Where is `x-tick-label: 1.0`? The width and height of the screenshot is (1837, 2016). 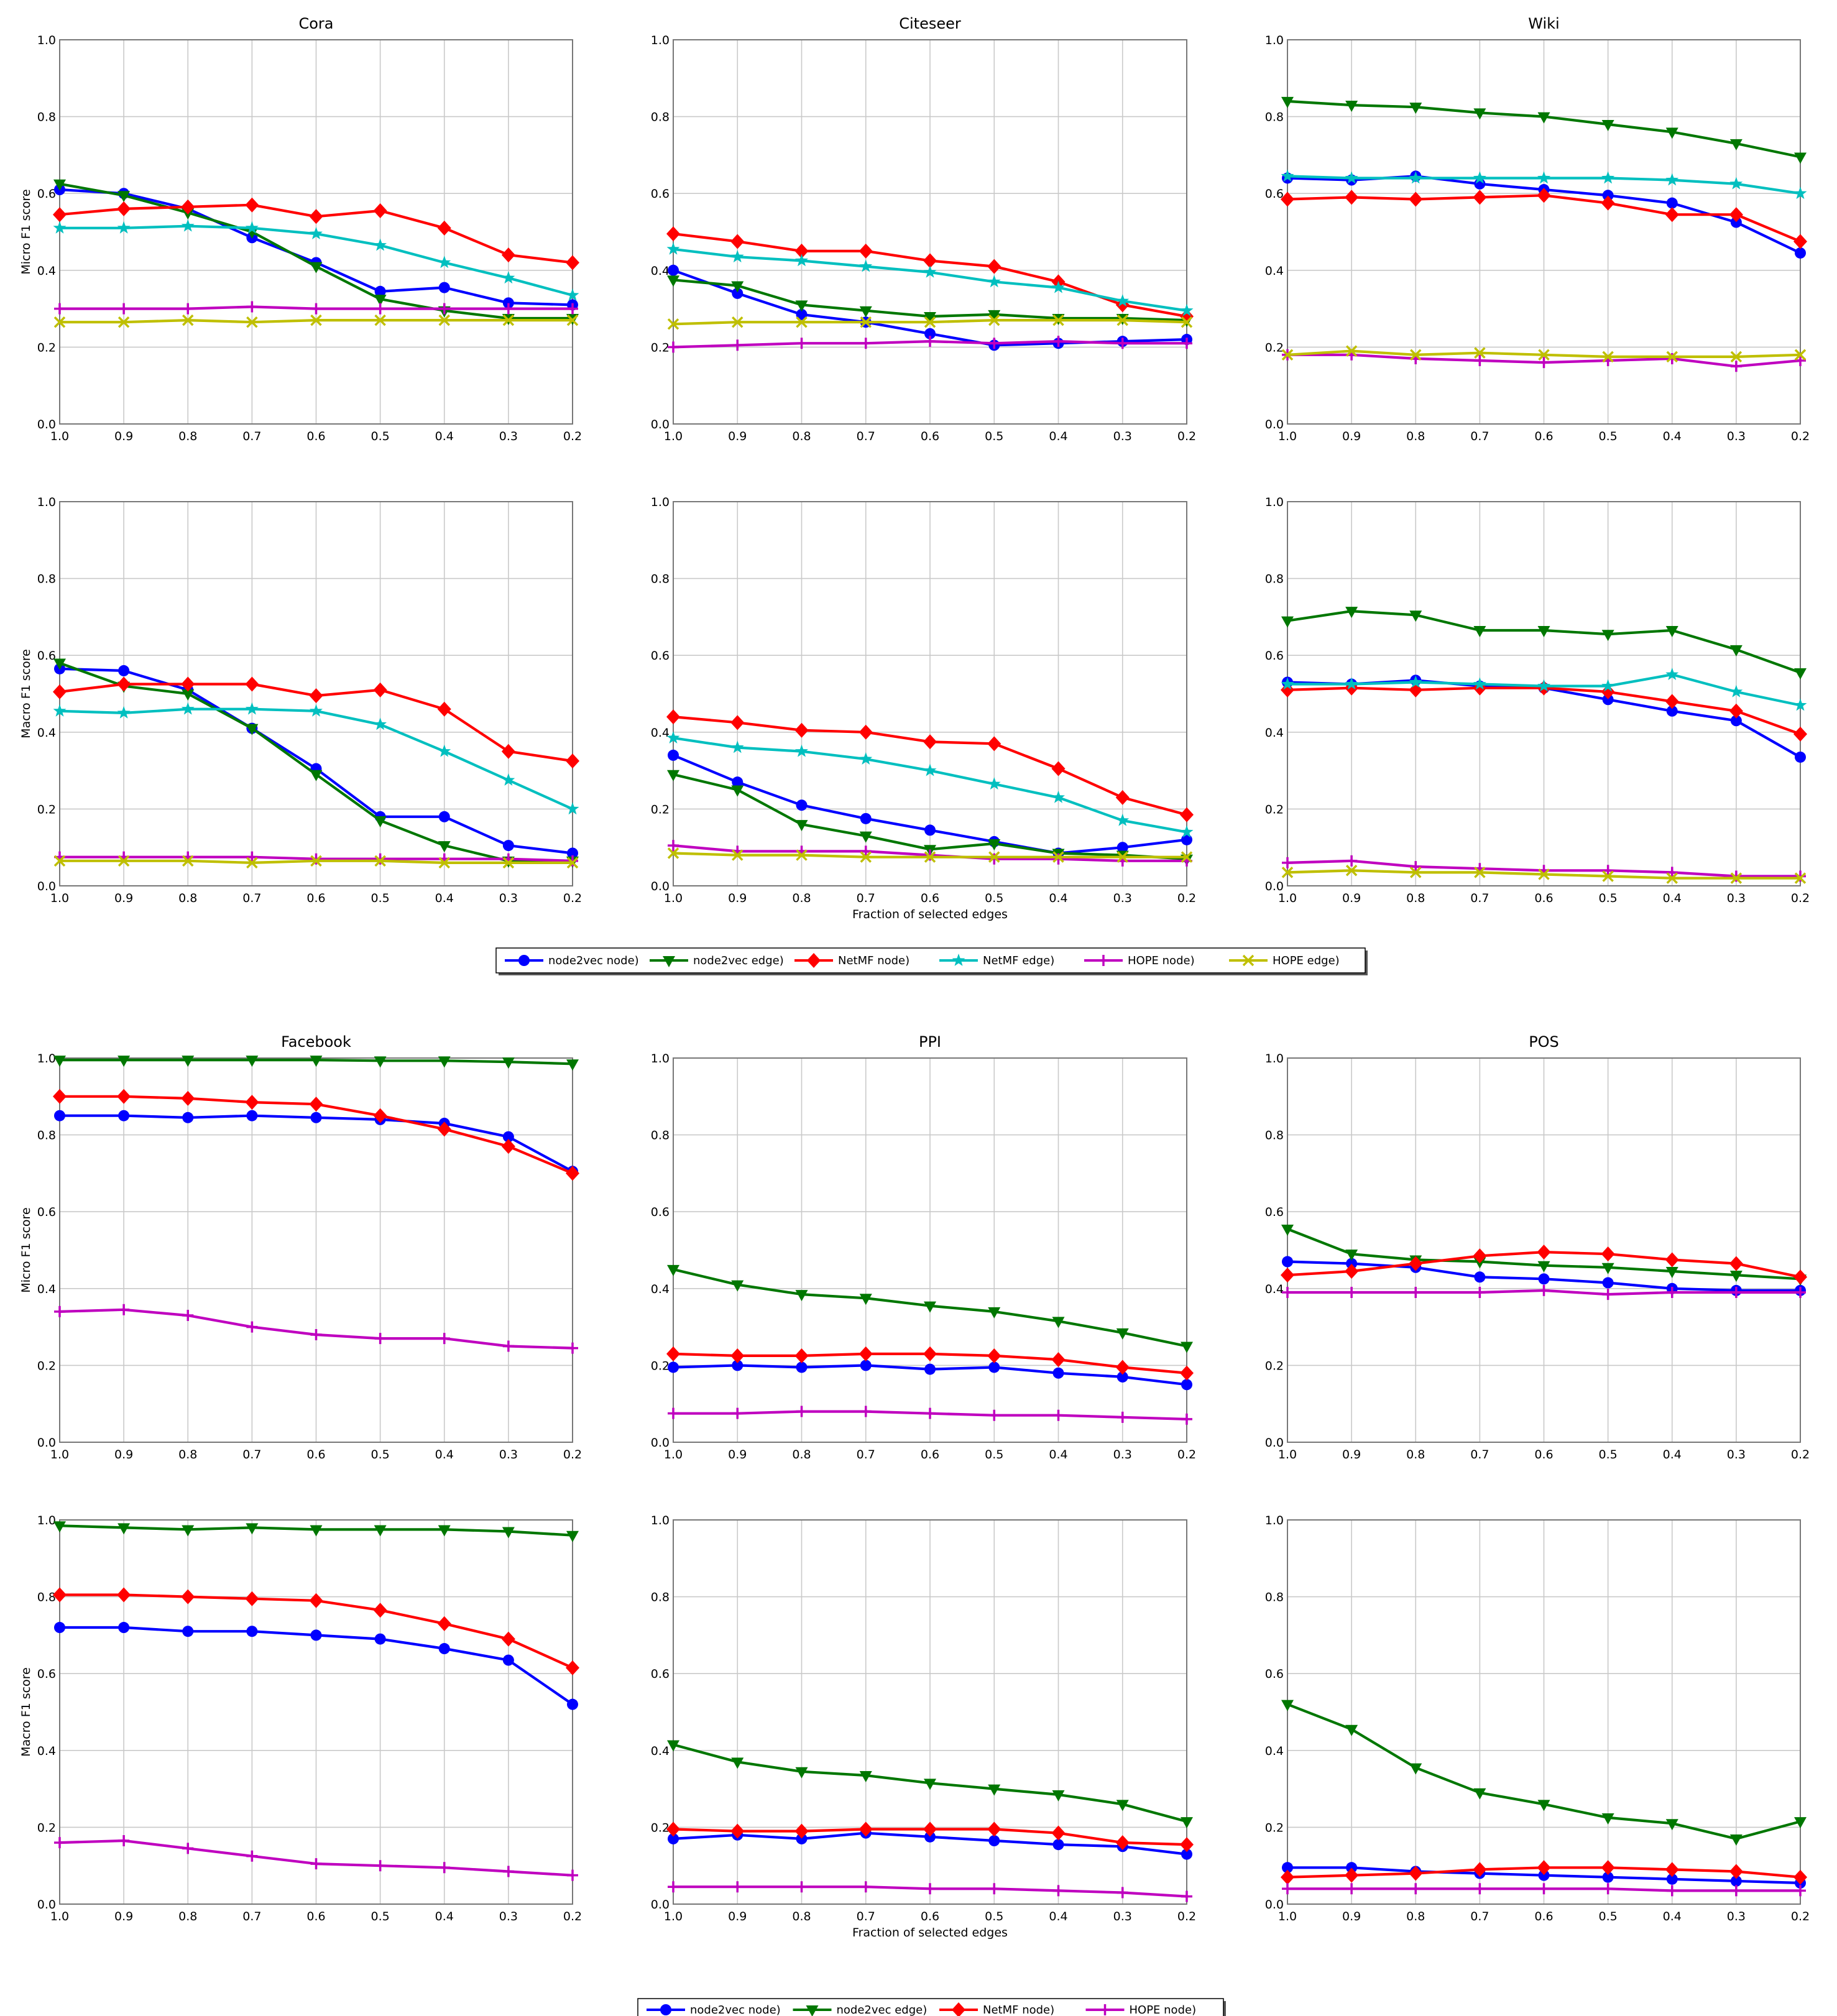 x-tick-label: 1.0 is located at coordinates (1287, 898).